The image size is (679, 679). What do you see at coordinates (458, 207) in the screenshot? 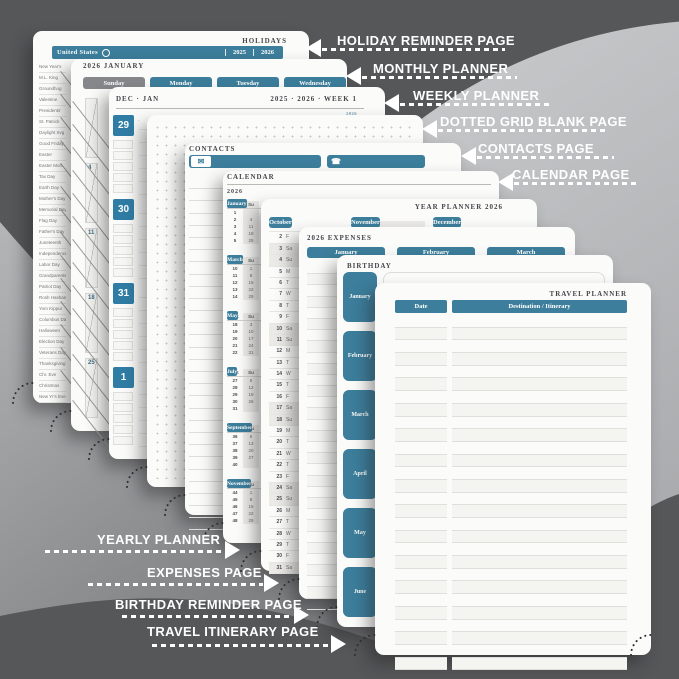
I see `year-planner-title: YEAR PLANNER 2026` at bounding box center [458, 207].